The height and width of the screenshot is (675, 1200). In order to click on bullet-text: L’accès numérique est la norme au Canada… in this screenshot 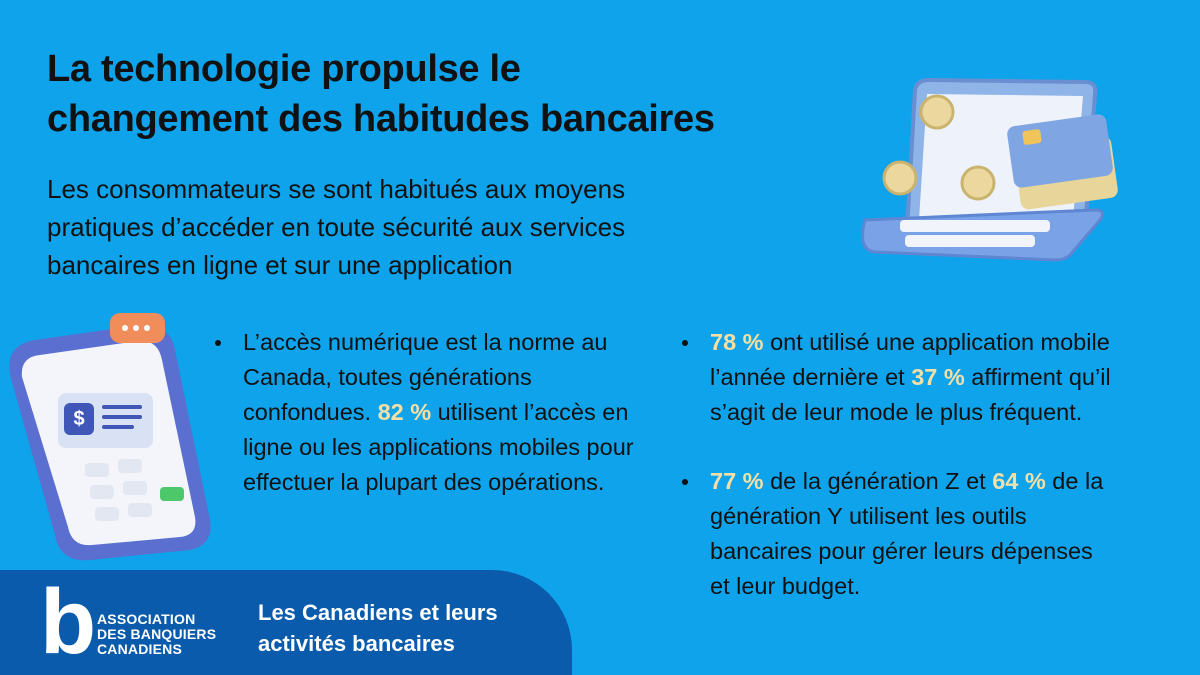, I will do `click(425, 377)`.